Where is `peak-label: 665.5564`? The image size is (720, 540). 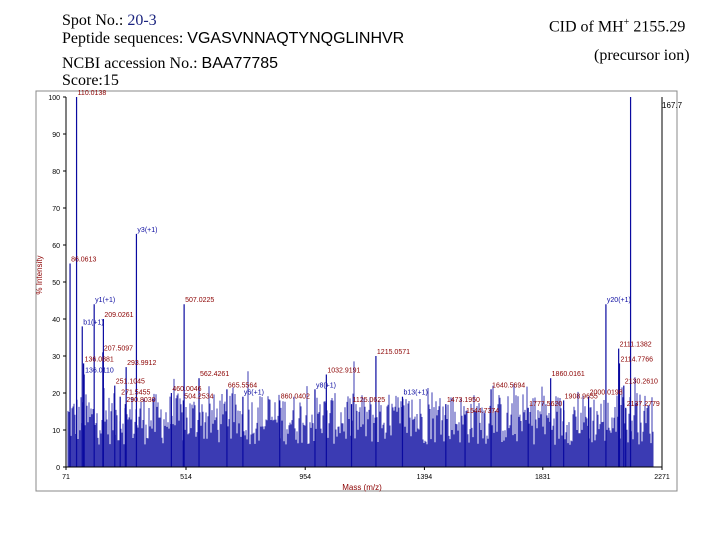
peak-label: 665.5564 is located at coordinates (242, 385).